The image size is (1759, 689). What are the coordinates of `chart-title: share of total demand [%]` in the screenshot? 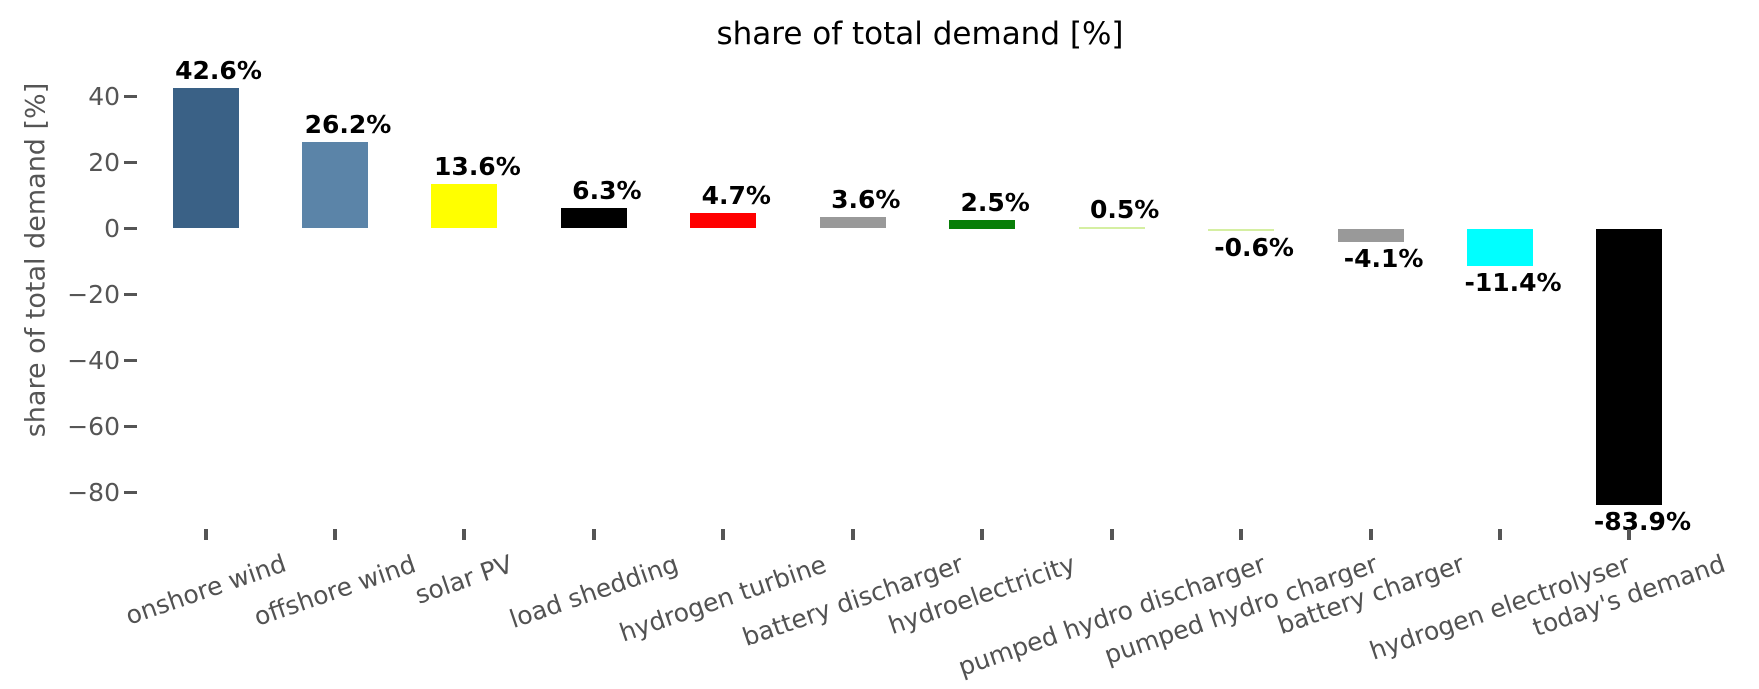 It's located at (920, 34).